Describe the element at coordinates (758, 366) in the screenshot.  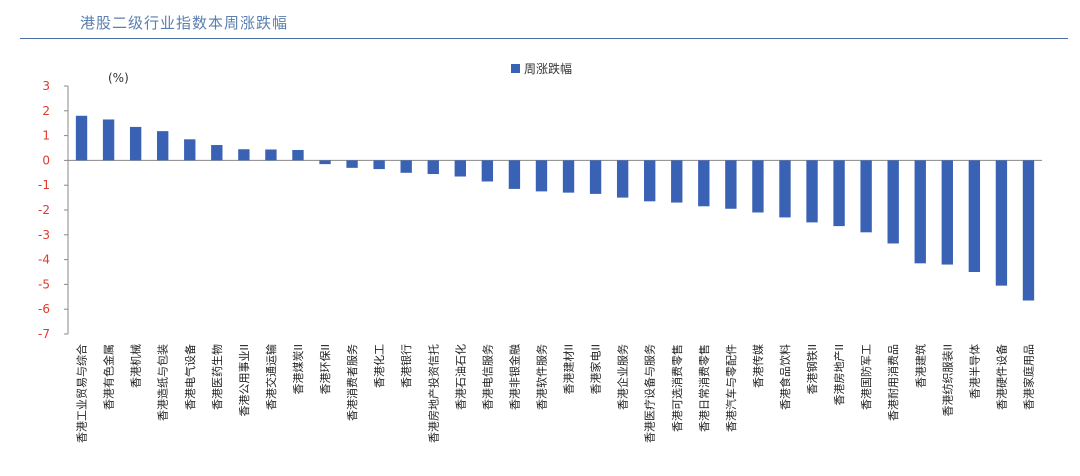
I see `x-tick-label: 香港传媒` at that location.